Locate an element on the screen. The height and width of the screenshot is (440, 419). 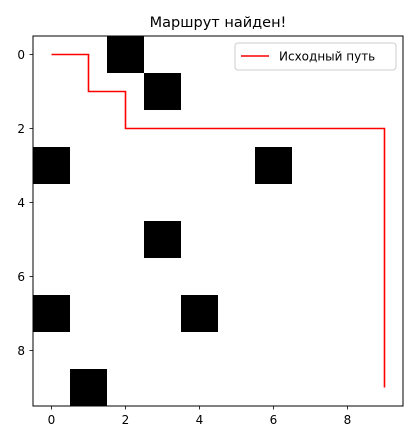
y-axis: 0 2 4 6 8 is located at coordinates (25, 203).